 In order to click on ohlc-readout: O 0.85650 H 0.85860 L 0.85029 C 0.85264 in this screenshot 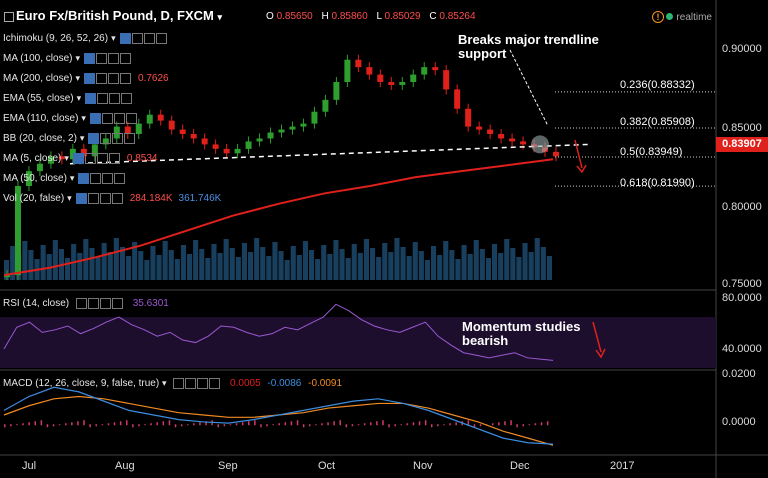, I will do `click(374, 16)`.